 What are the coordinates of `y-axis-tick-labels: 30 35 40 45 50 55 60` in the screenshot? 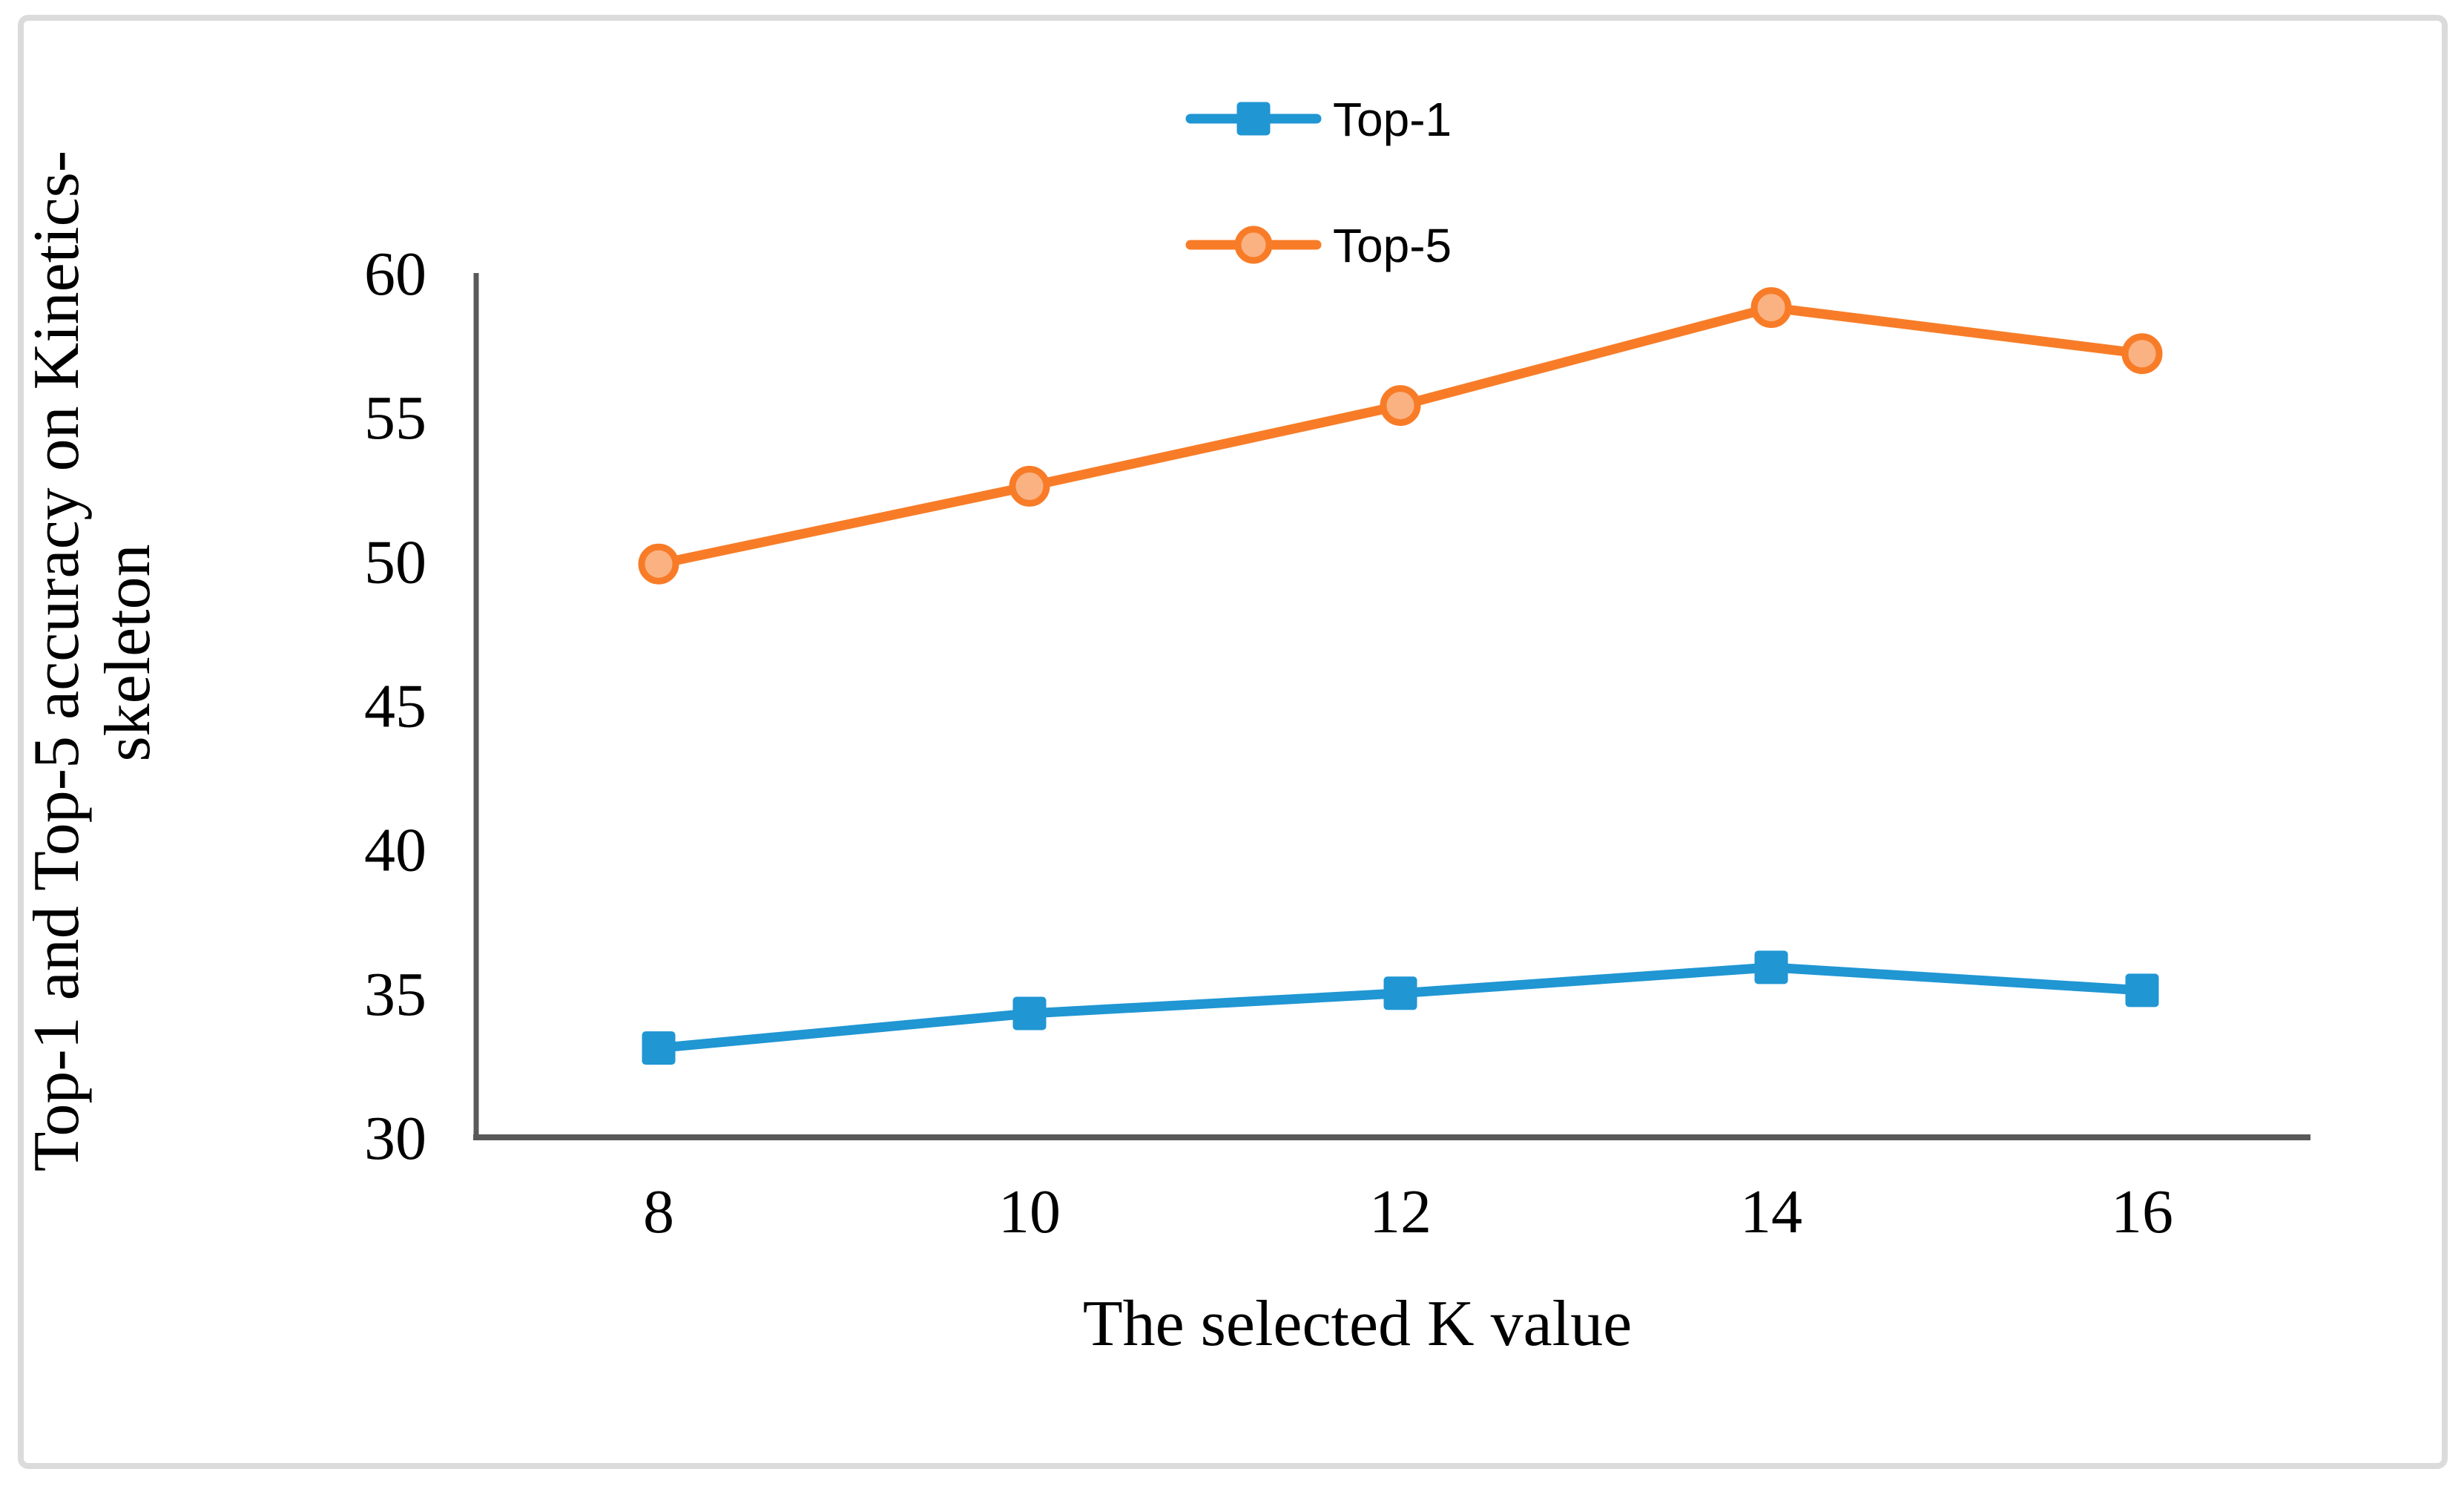 It's located at (395, 706).